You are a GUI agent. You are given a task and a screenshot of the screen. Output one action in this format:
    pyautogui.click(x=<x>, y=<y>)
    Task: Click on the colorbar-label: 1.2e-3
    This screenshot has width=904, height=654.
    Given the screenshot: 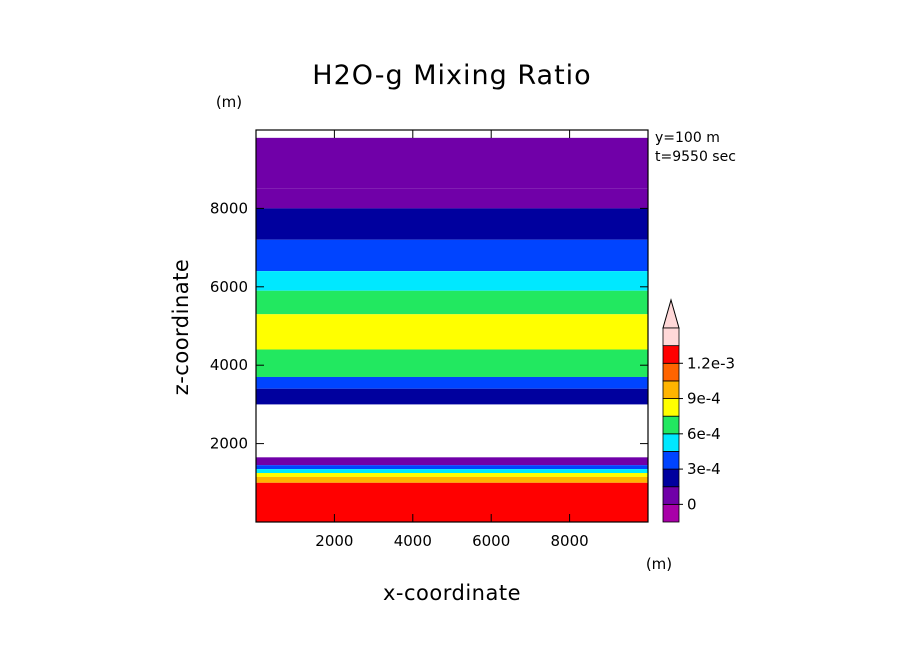 What is the action you would take?
    pyautogui.click(x=711, y=363)
    